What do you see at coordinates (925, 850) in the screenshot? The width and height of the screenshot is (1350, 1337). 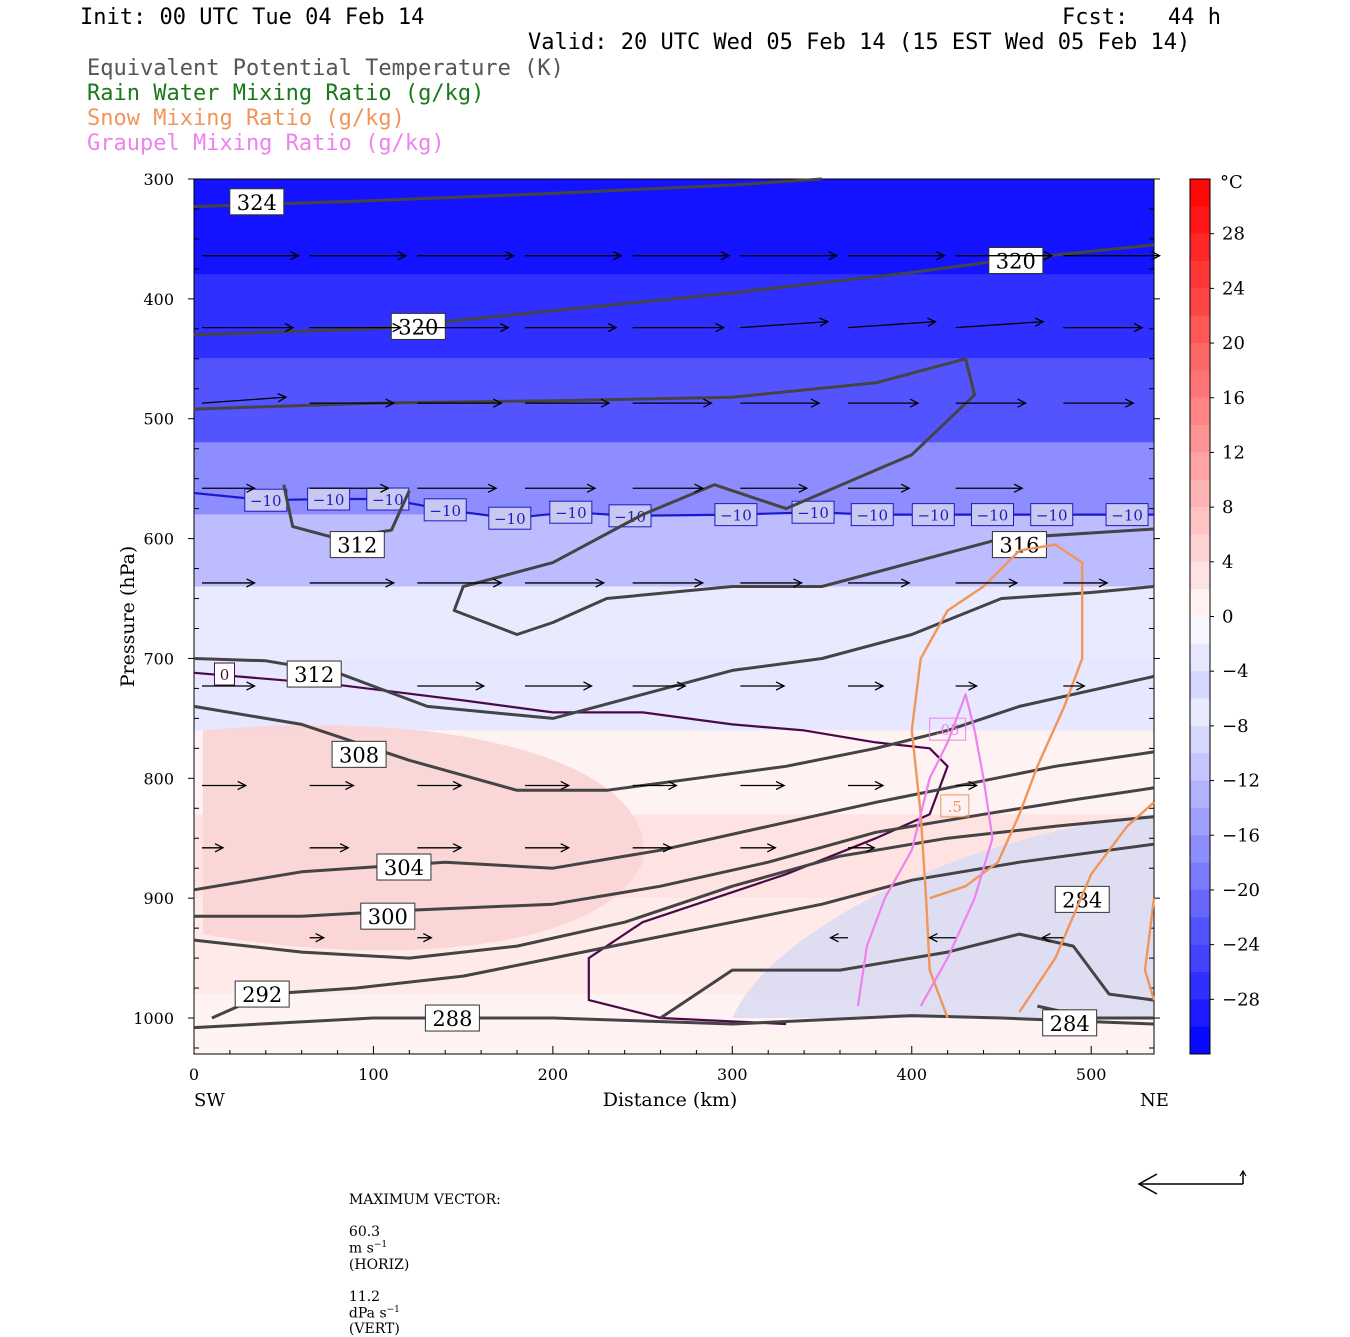 I see `graupel-contour` at bounding box center [925, 850].